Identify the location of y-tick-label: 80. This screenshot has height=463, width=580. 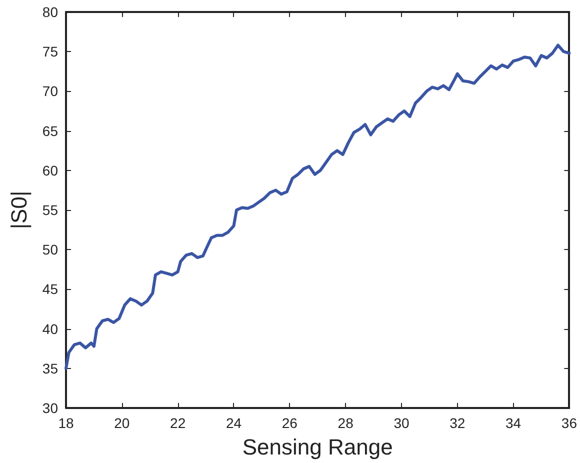
(50, 12).